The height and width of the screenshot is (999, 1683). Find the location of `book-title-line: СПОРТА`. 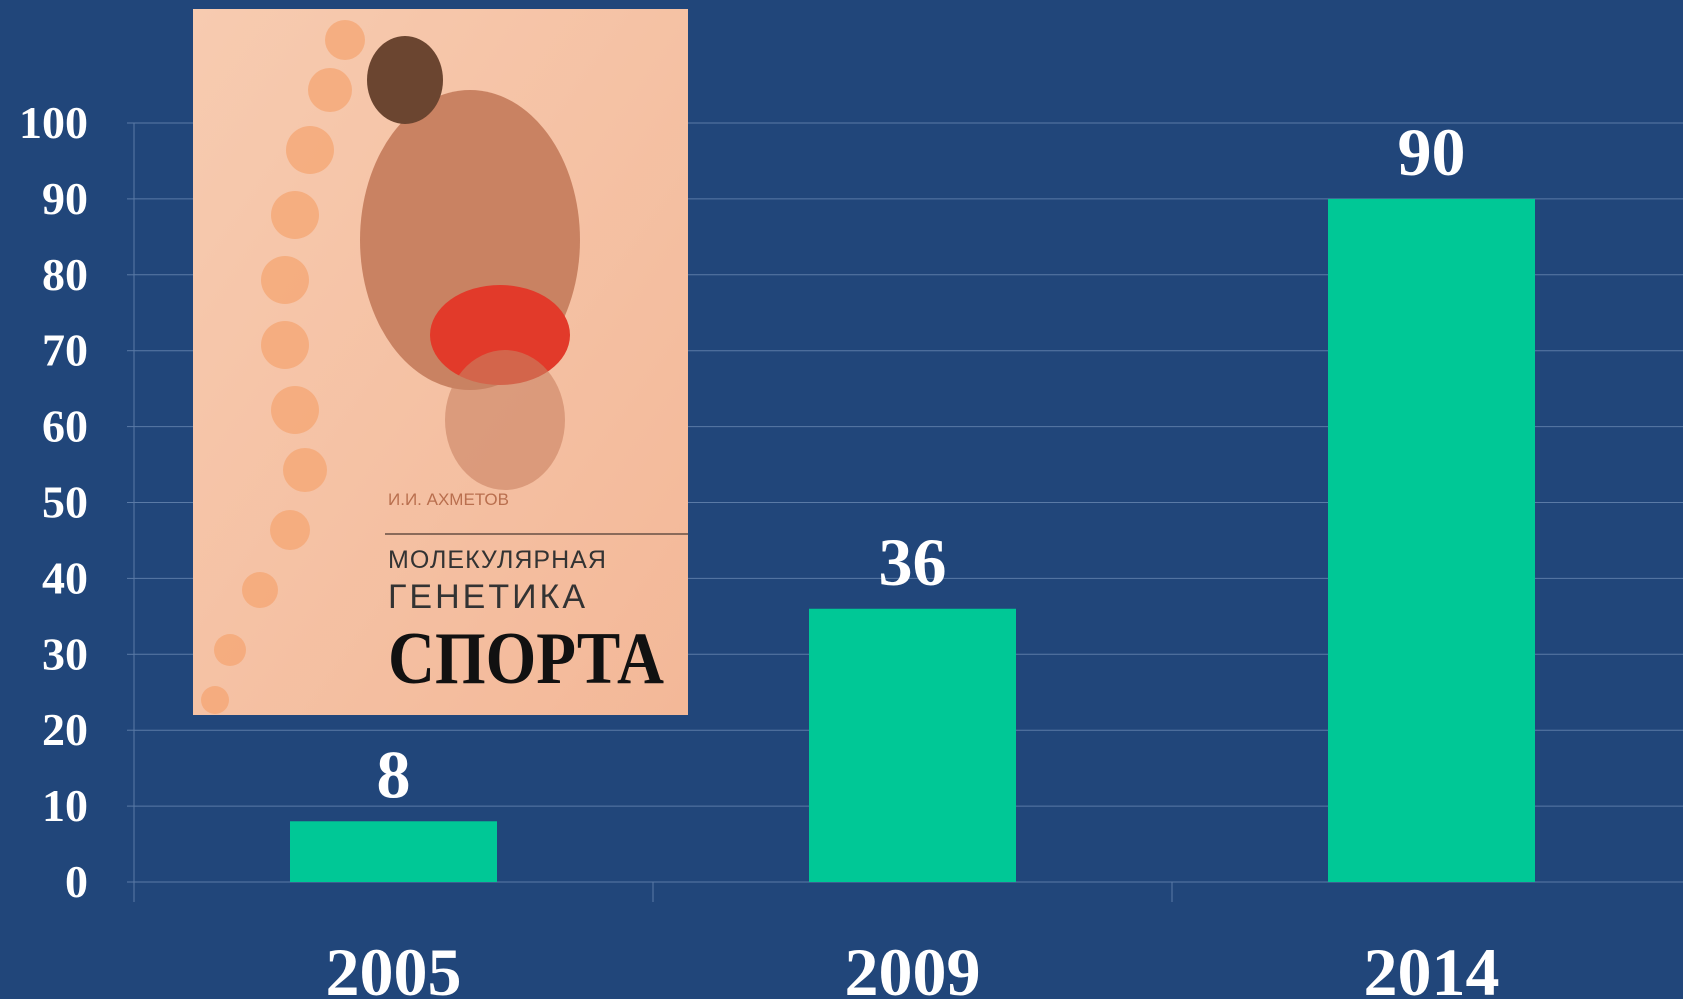

book-title-line: СПОРТА is located at coordinates (526, 659).